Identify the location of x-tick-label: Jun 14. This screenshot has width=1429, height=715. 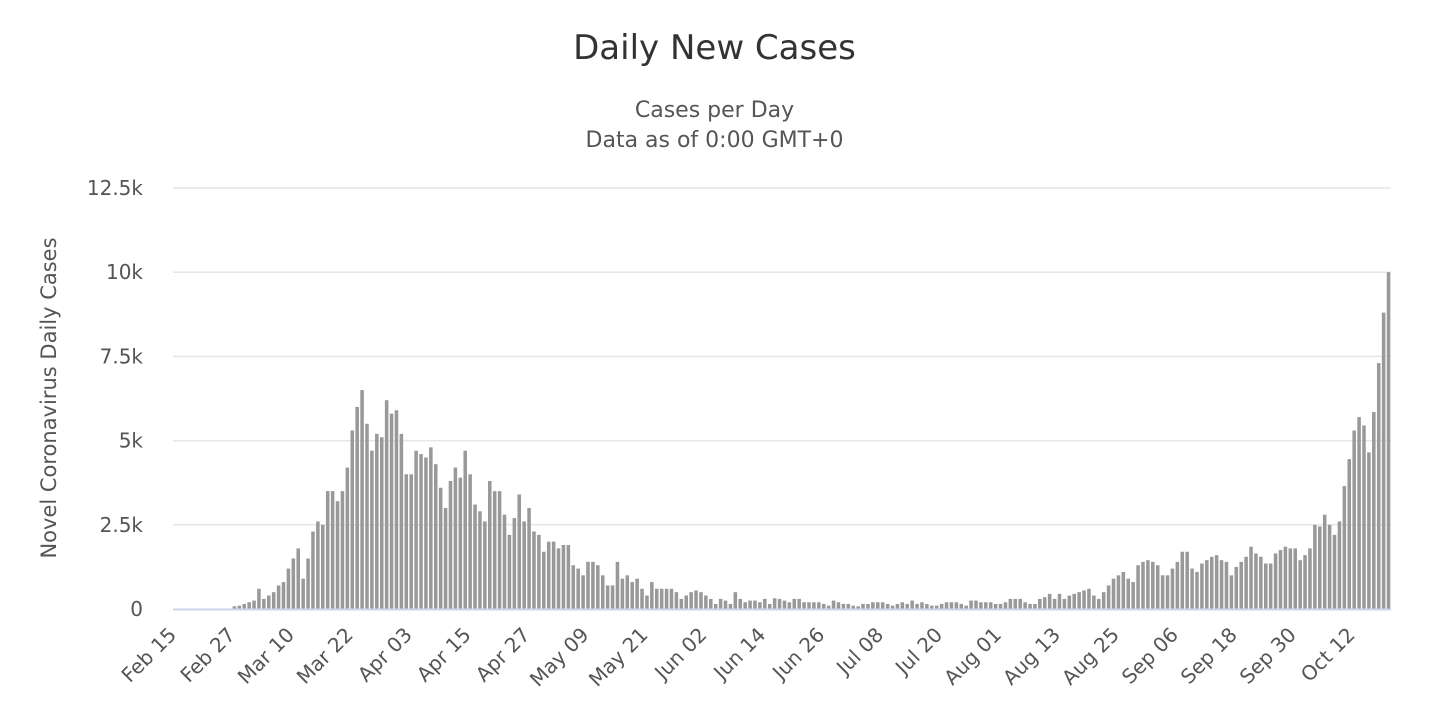
(738, 654).